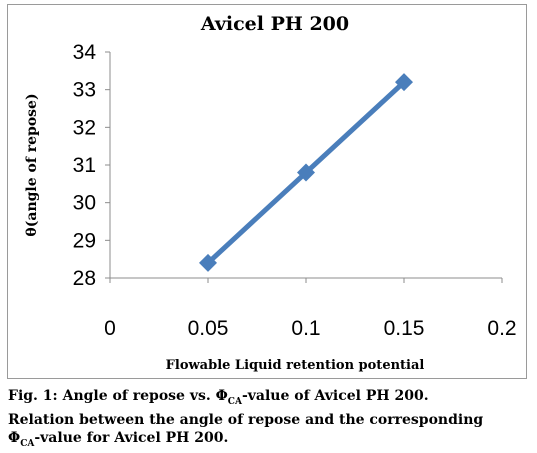  I want to click on y-tick-label: 28, so click(84, 278).